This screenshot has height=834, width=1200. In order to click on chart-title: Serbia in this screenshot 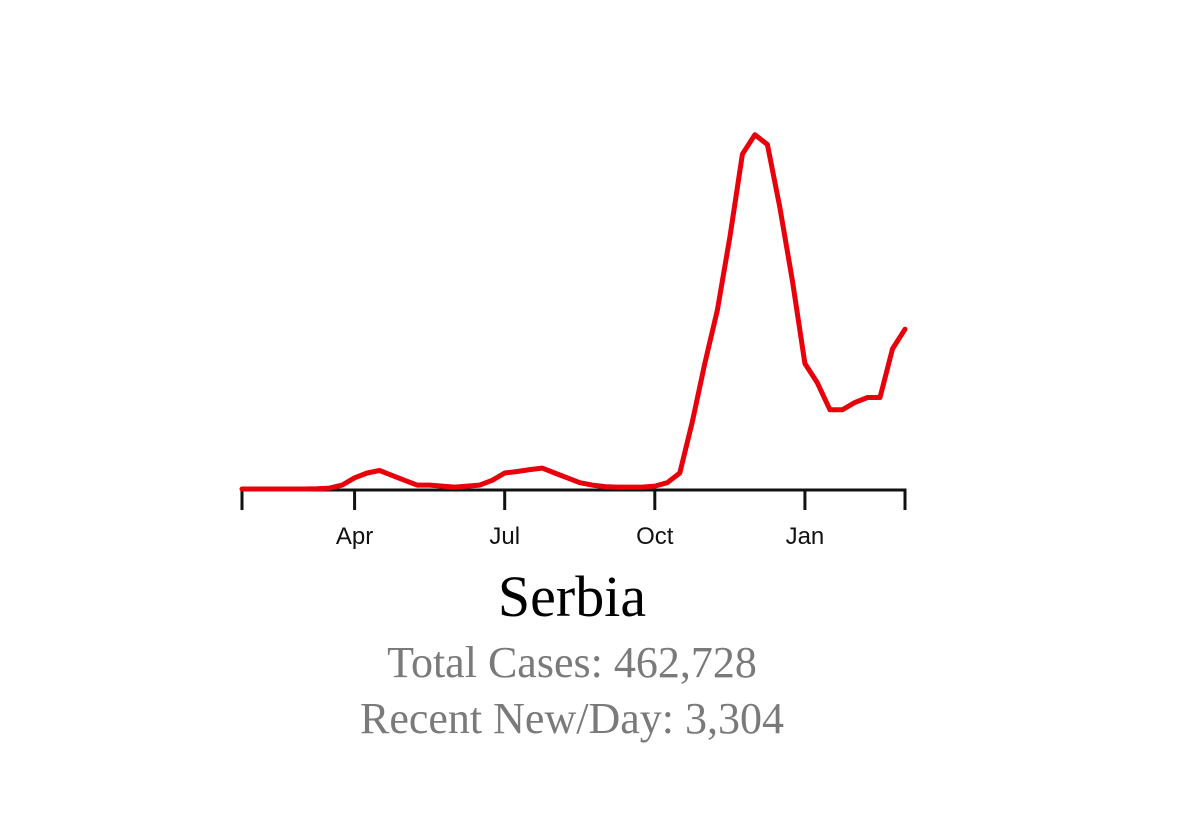, I will do `click(572, 596)`.